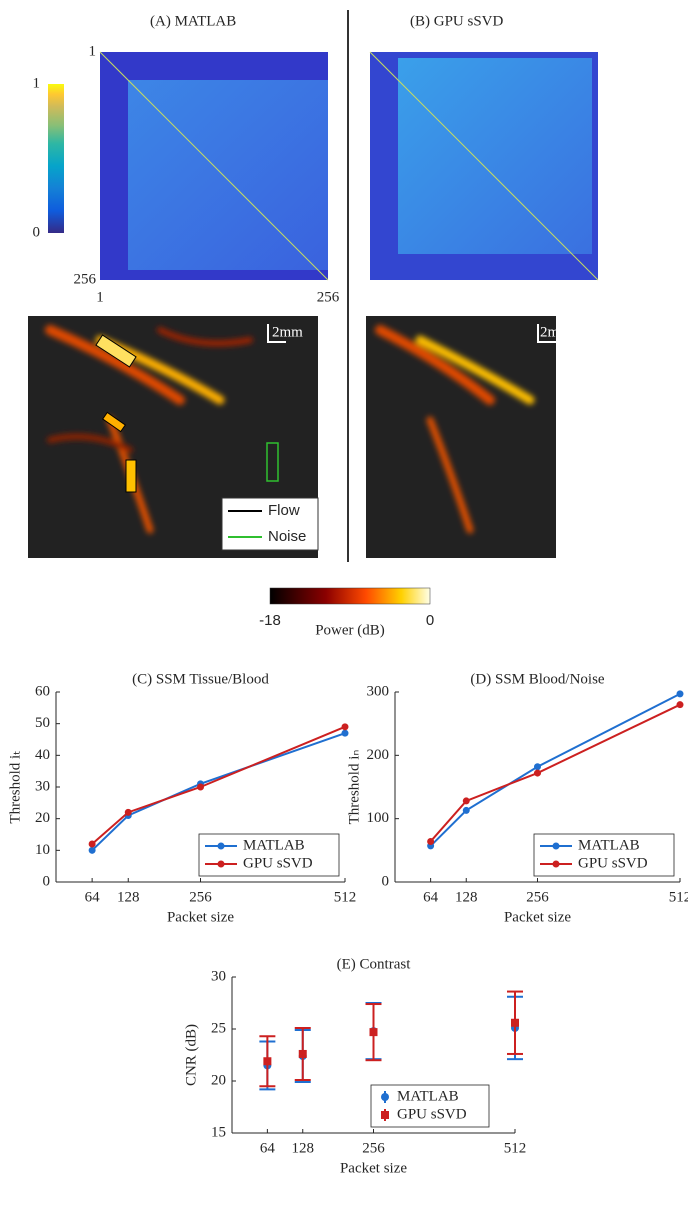 This screenshot has height=1213, width=688. Describe the element at coordinates (461, 437) in the screenshot. I see `power-map-b` at that location.